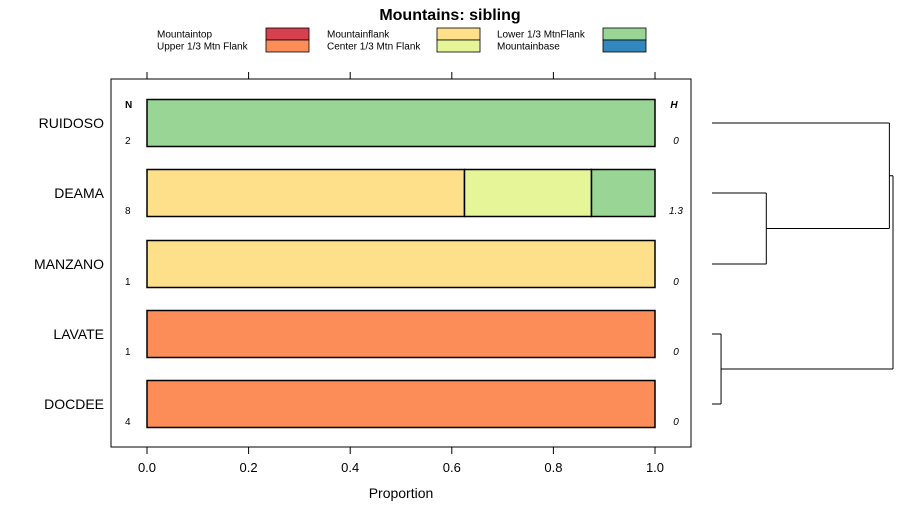 This screenshot has width=900, height=520. I want to click on x-tick-label: 0.8, so click(553, 467).